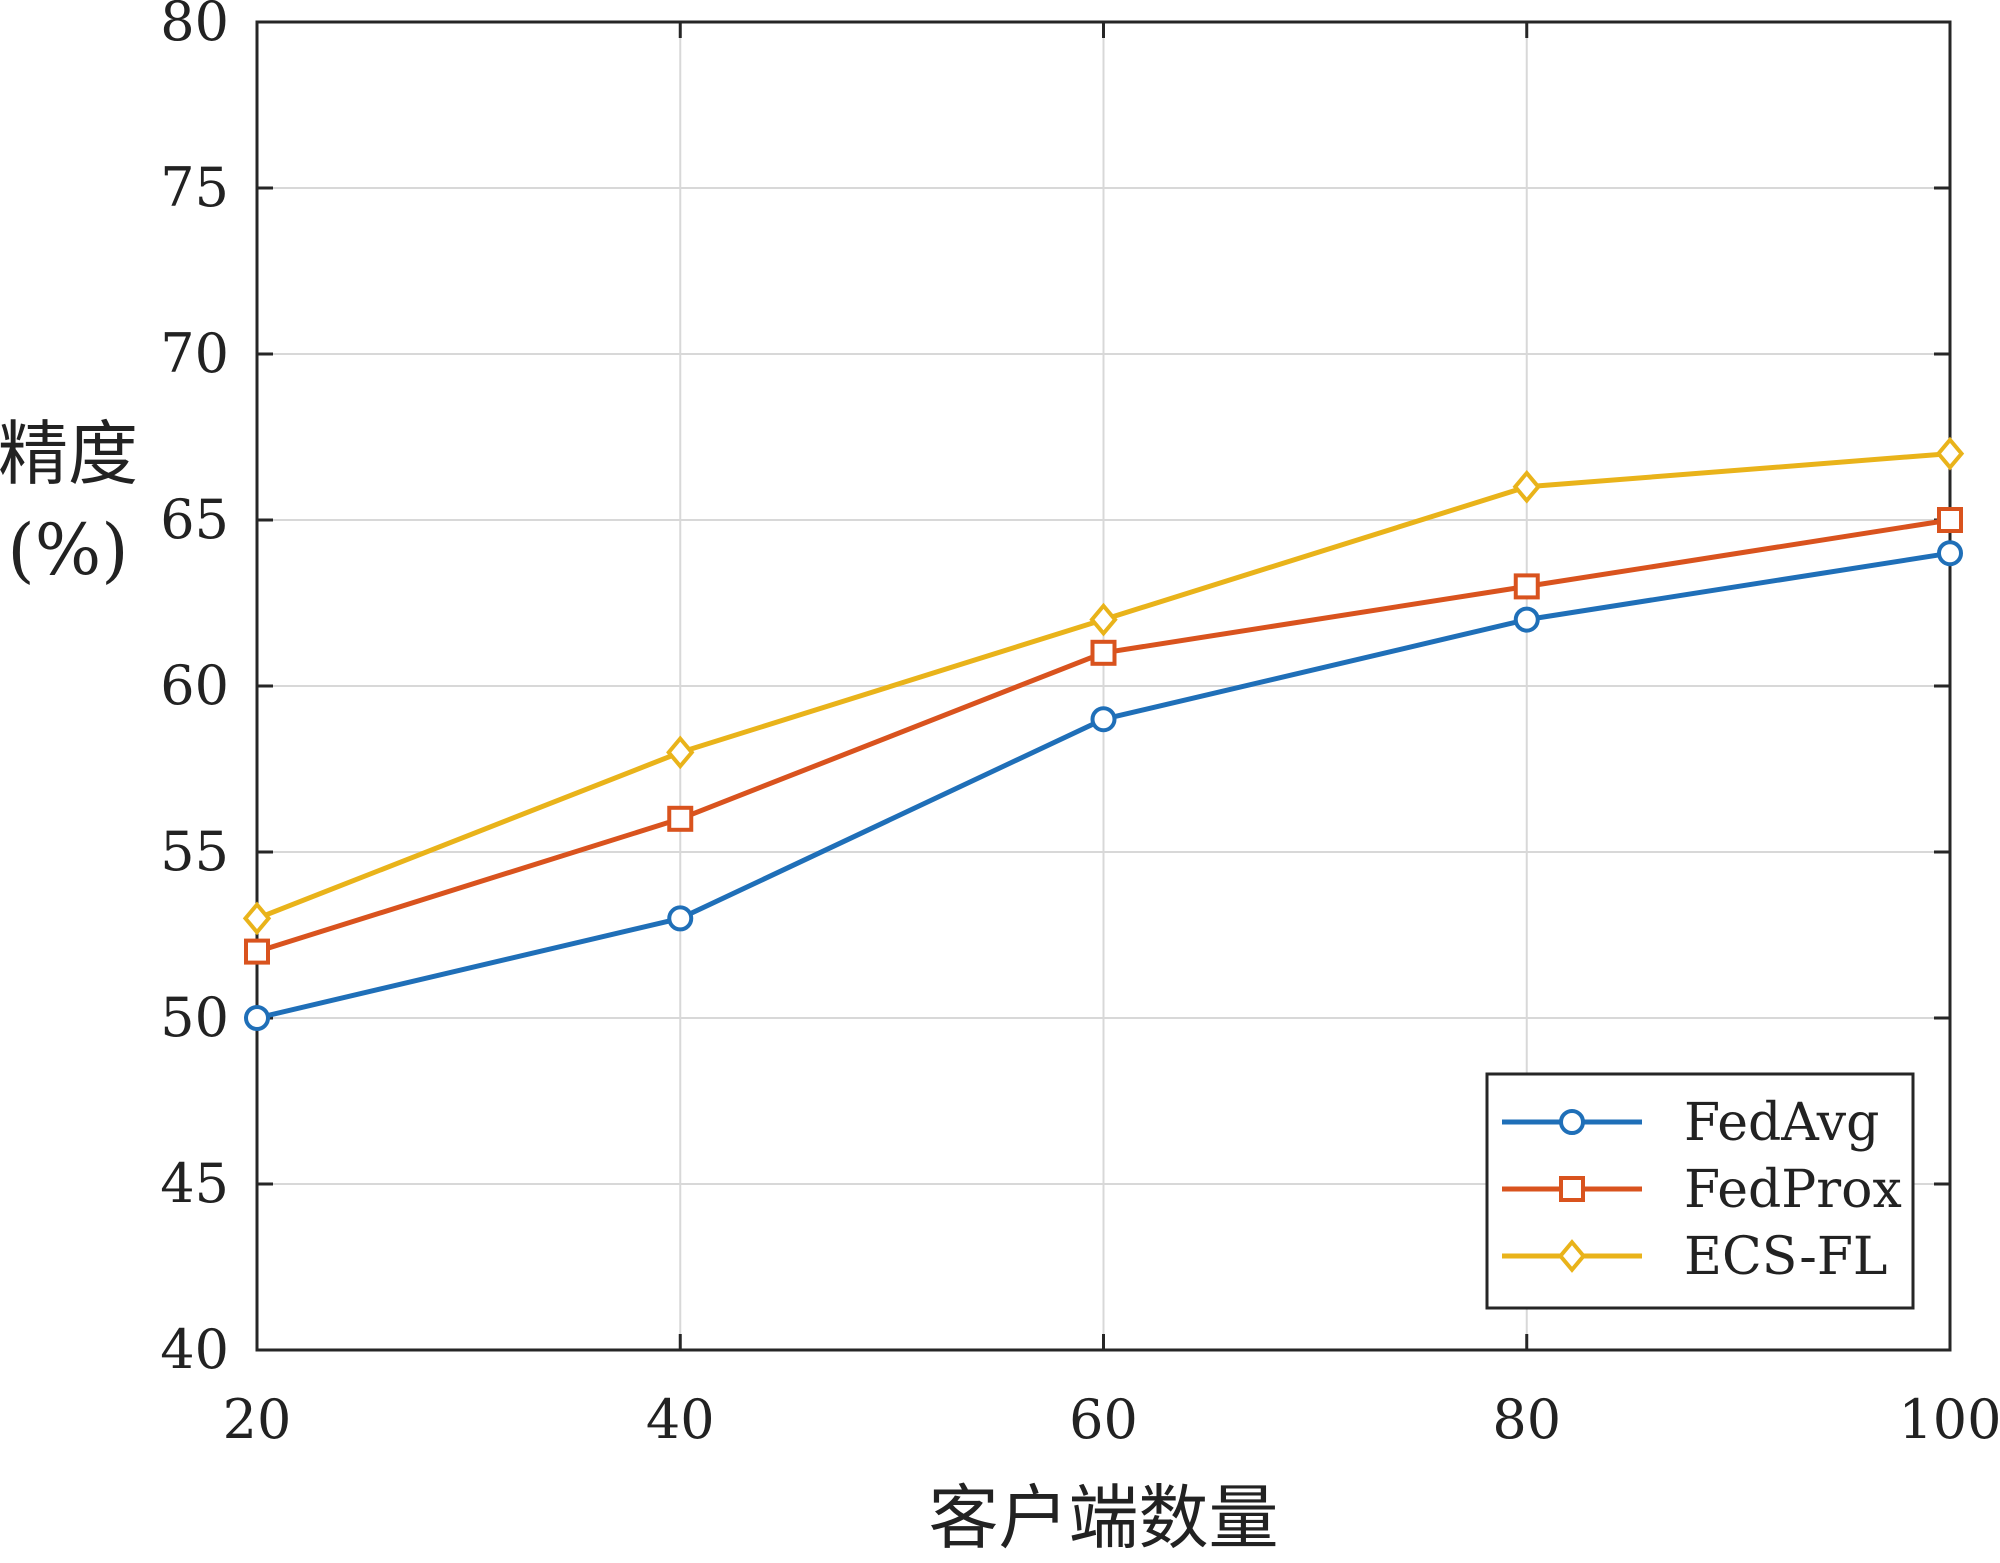 The width and height of the screenshot is (2000, 1563). I want to click on y-tick-label: 80, so click(194, 26).